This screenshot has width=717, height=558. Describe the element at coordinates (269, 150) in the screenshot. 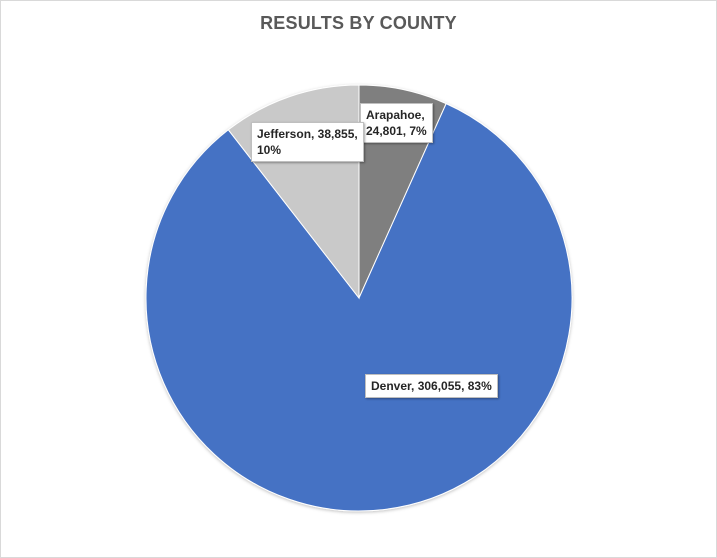

I see `data-label-line: 10%` at that location.